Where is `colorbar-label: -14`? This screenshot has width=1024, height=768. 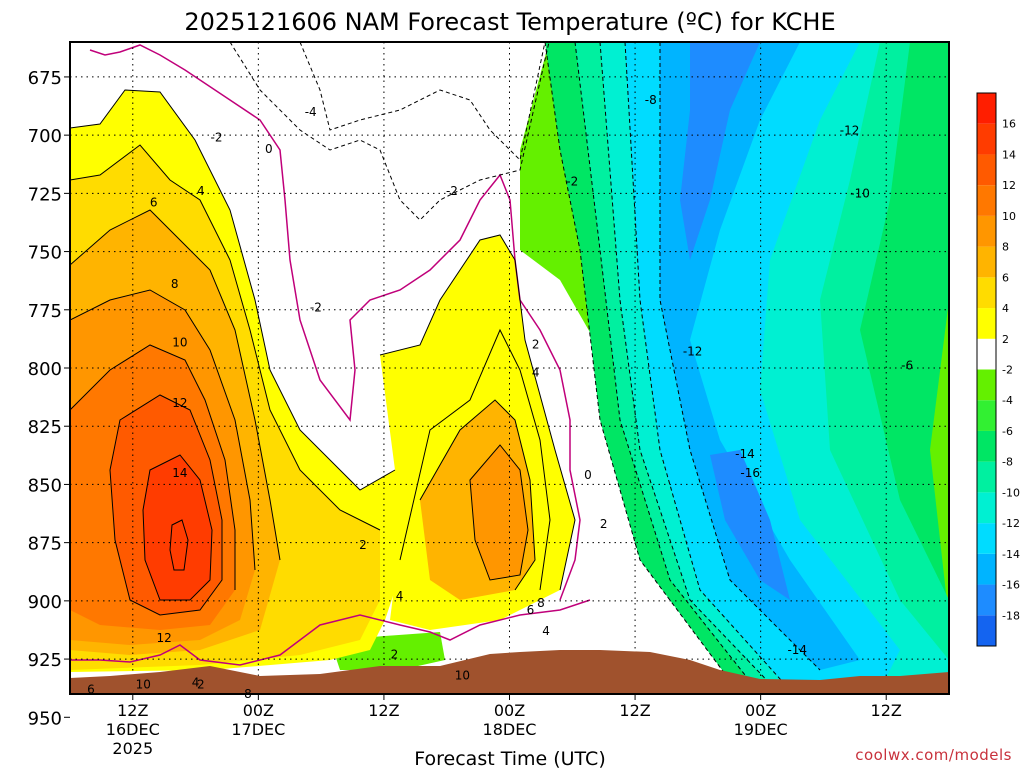
colorbar-label: -14 is located at coordinates (1011, 554).